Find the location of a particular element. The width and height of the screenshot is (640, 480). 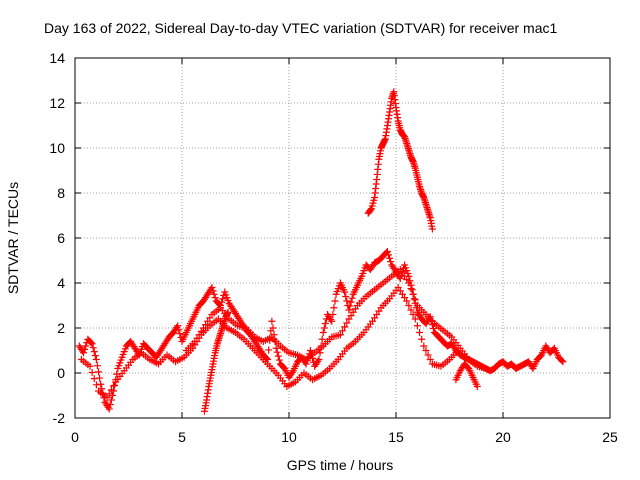

y-tick-label: 2 is located at coordinates (61, 328).